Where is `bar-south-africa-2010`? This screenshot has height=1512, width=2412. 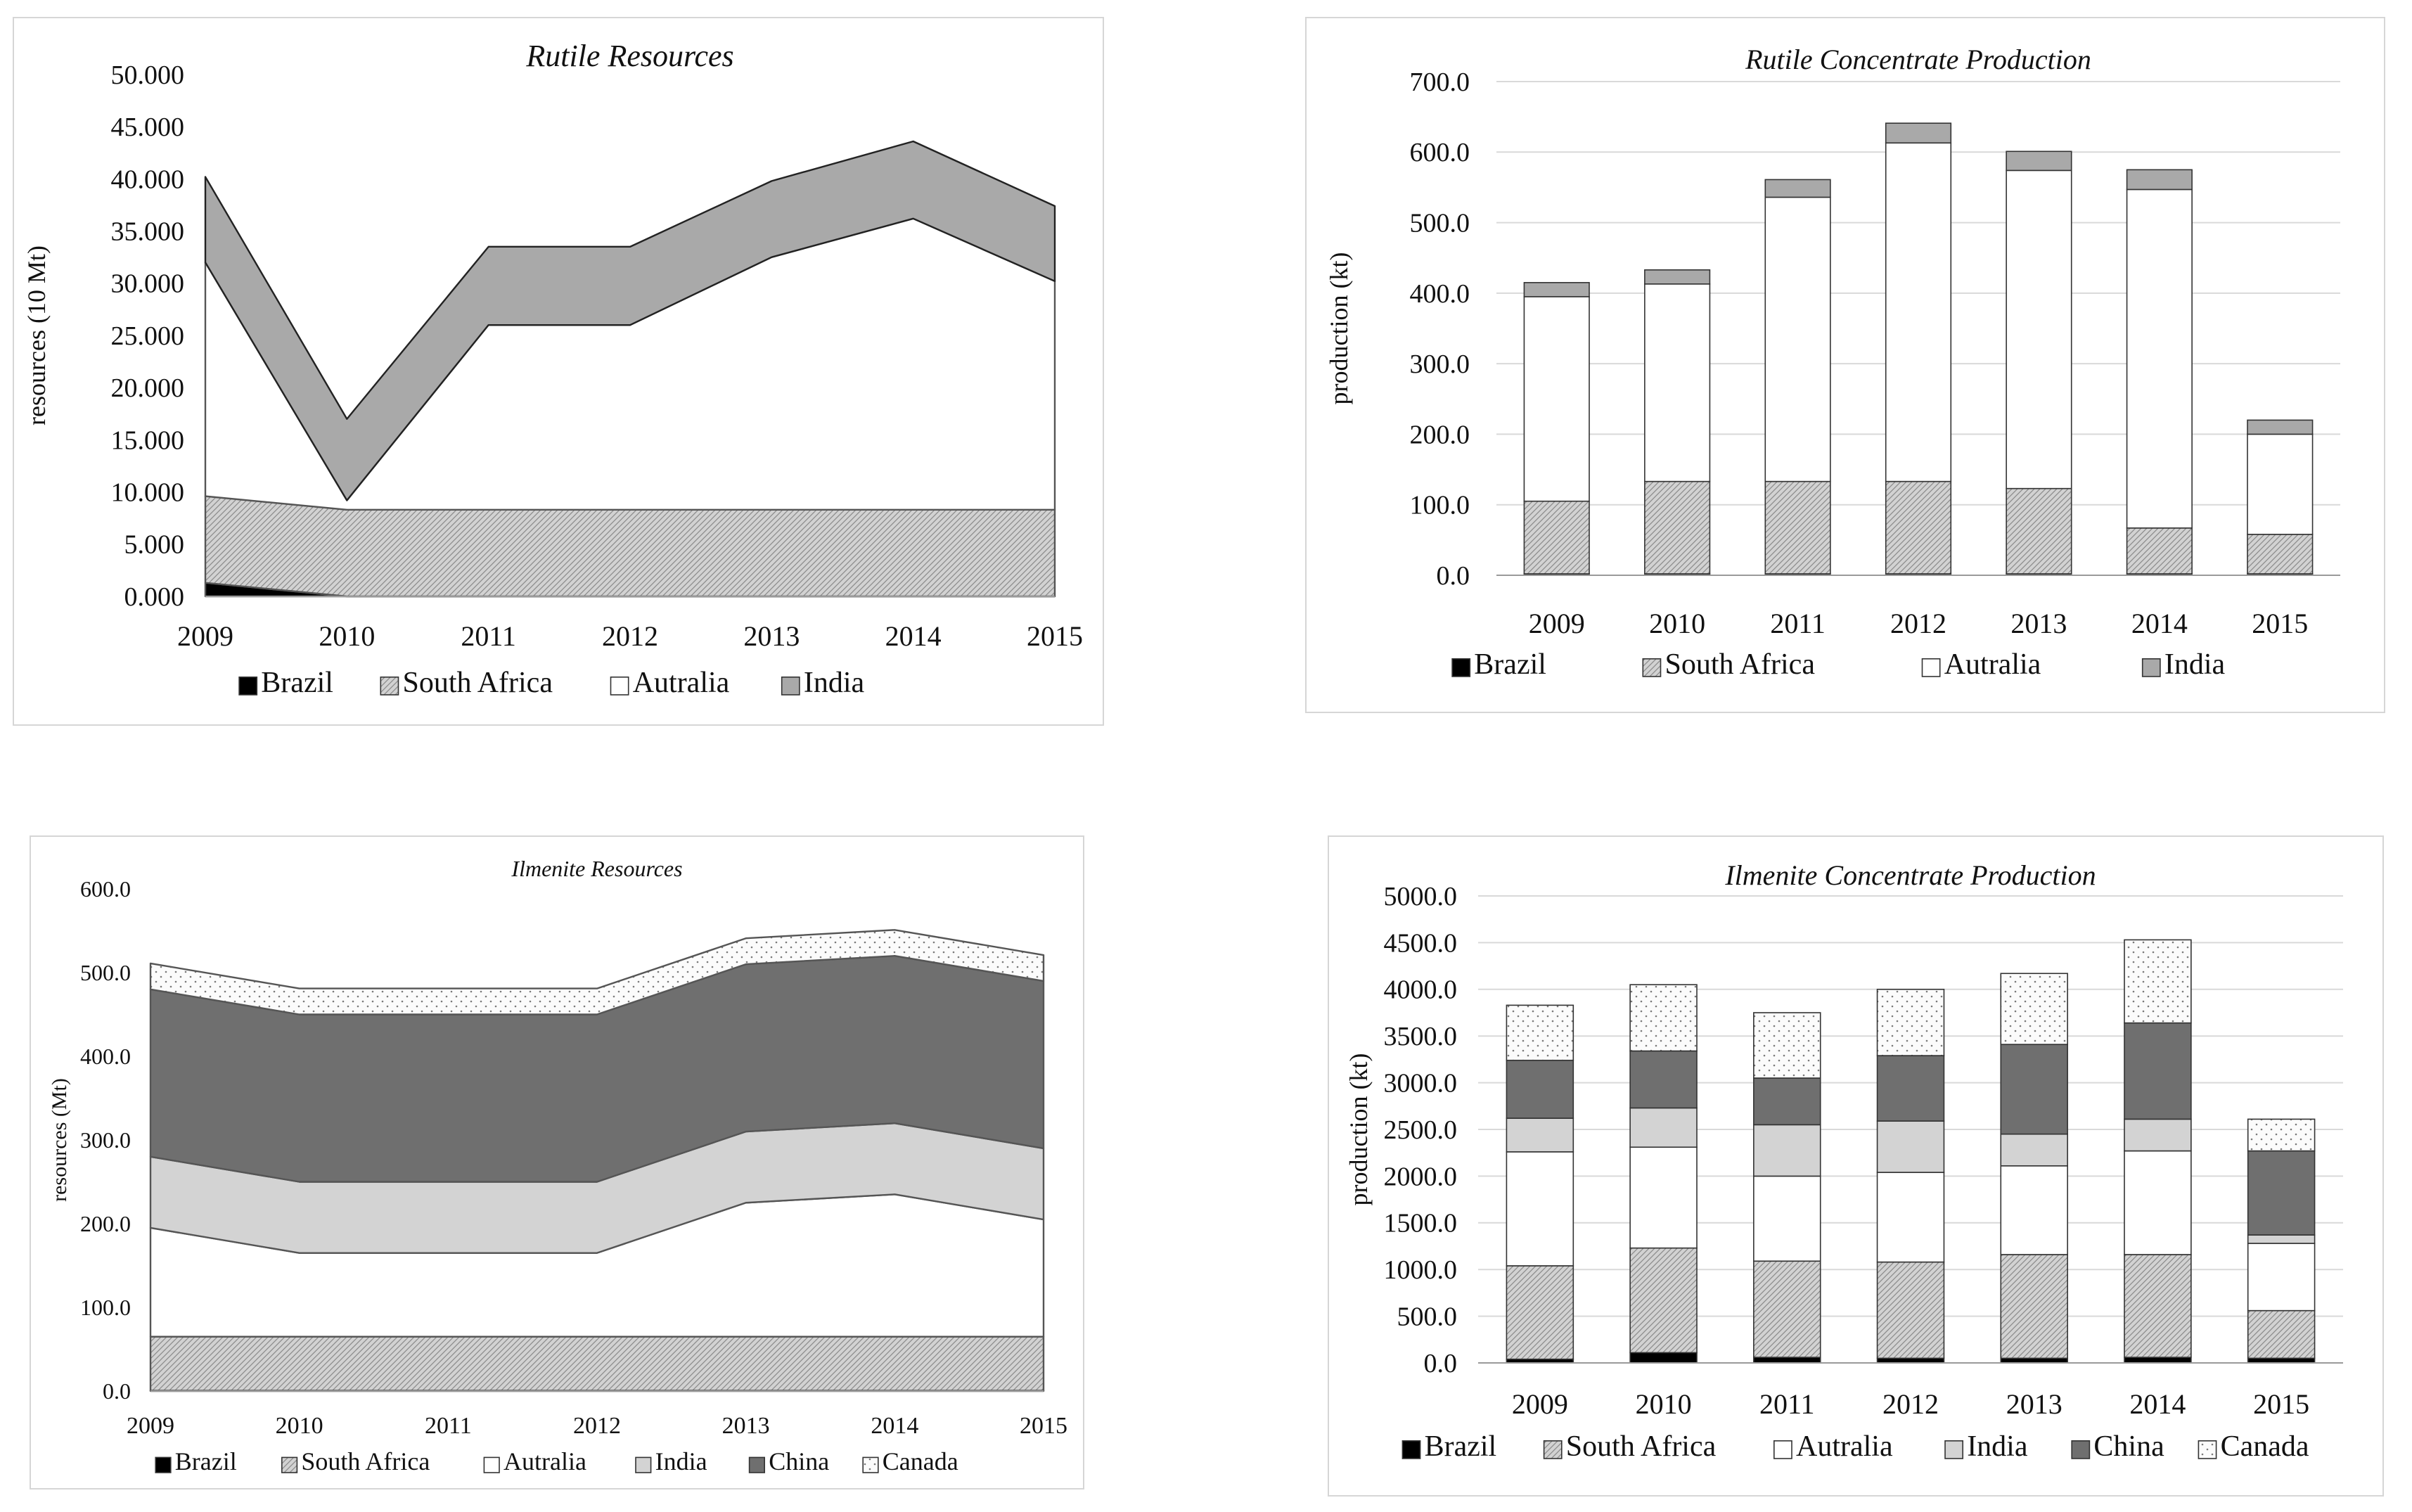
bar-south-africa-2010 is located at coordinates (1664, 1300).